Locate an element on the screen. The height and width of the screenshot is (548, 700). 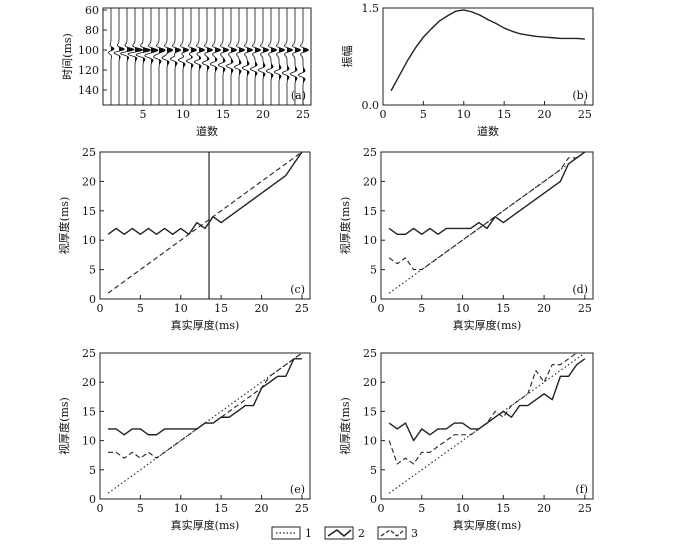
panel-d: 0 5 10 15 20 25 0 5 10 15 20 25 真实厚度(ms) 视厚度(ms) (d) is located at coordinates (466, 239).